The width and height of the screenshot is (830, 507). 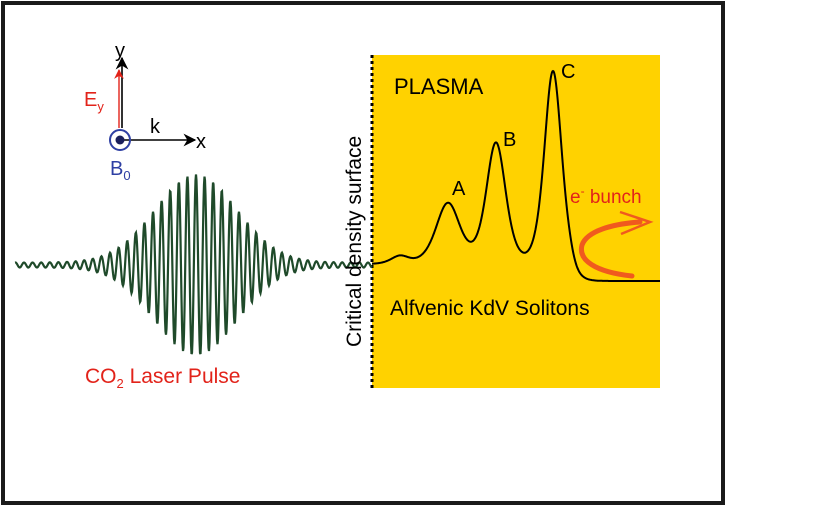 I want to click on plasma-label: PLASMA, so click(x=439, y=86).